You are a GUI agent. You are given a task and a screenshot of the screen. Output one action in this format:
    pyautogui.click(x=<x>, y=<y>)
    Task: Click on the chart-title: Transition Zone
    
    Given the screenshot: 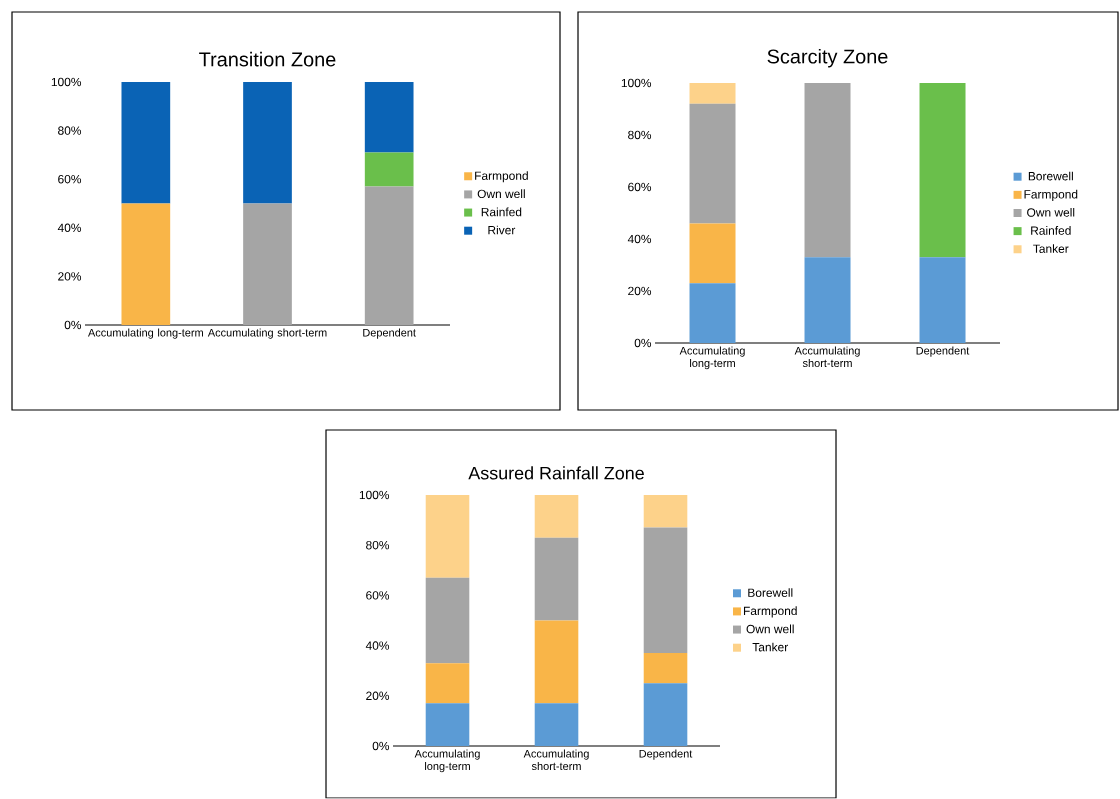 What is the action you would take?
    pyautogui.click(x=267, y=59)
    